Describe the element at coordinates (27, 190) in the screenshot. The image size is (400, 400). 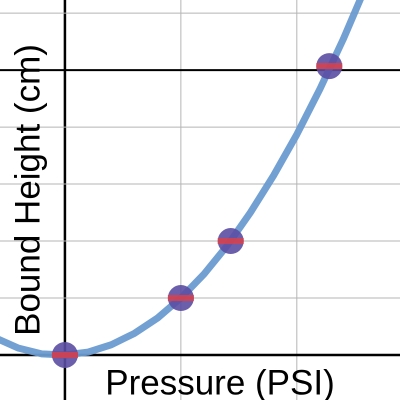
I see `y-axis-label: Bound Height (cm)` at that location.